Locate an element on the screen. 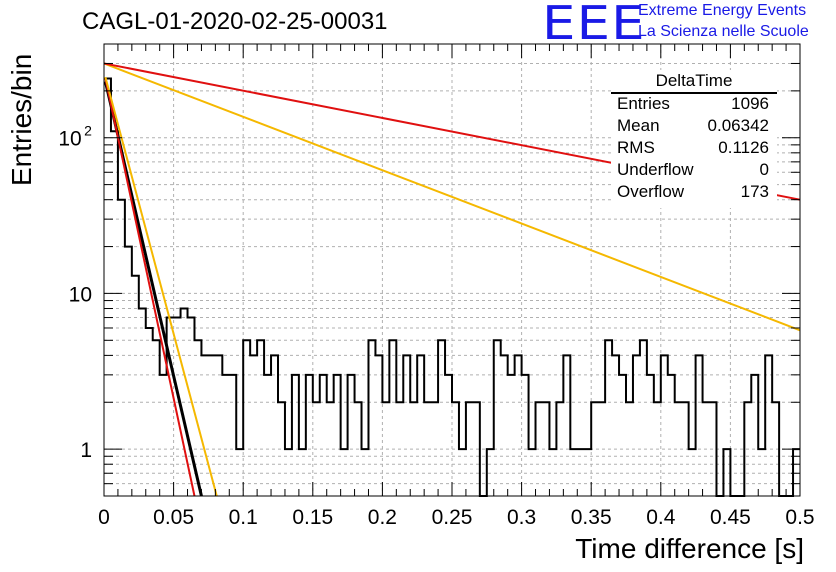 The image size is (836, 572). x-tick-label: 0.2 is located at coordinates (382, 517).